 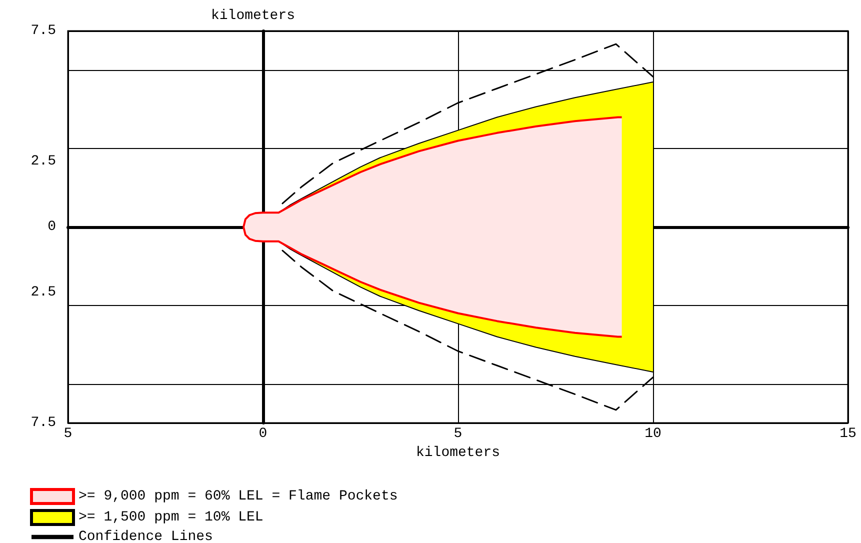 What do you see at coordinates (145, 536) in the screenshot?
I see `legend-label: Confidence Lines` at bounding box center [145, 536].